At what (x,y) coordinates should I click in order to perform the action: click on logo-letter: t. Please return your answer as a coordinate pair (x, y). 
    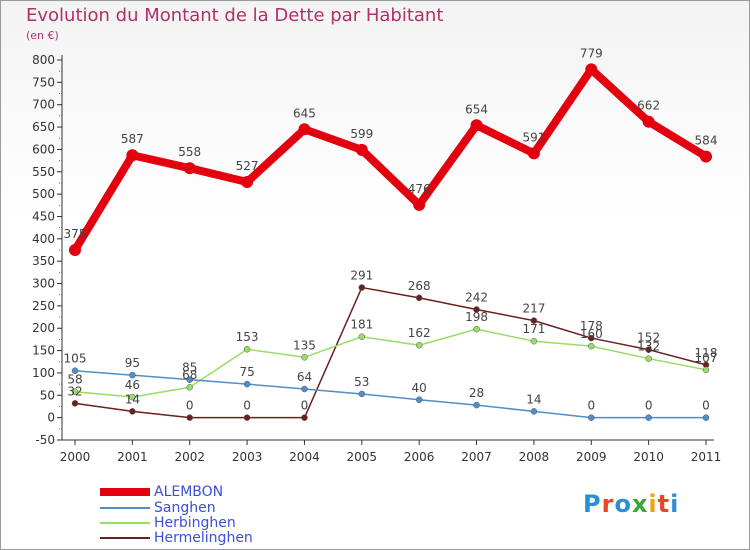
    Looking at the image, I should click on (664, 504).